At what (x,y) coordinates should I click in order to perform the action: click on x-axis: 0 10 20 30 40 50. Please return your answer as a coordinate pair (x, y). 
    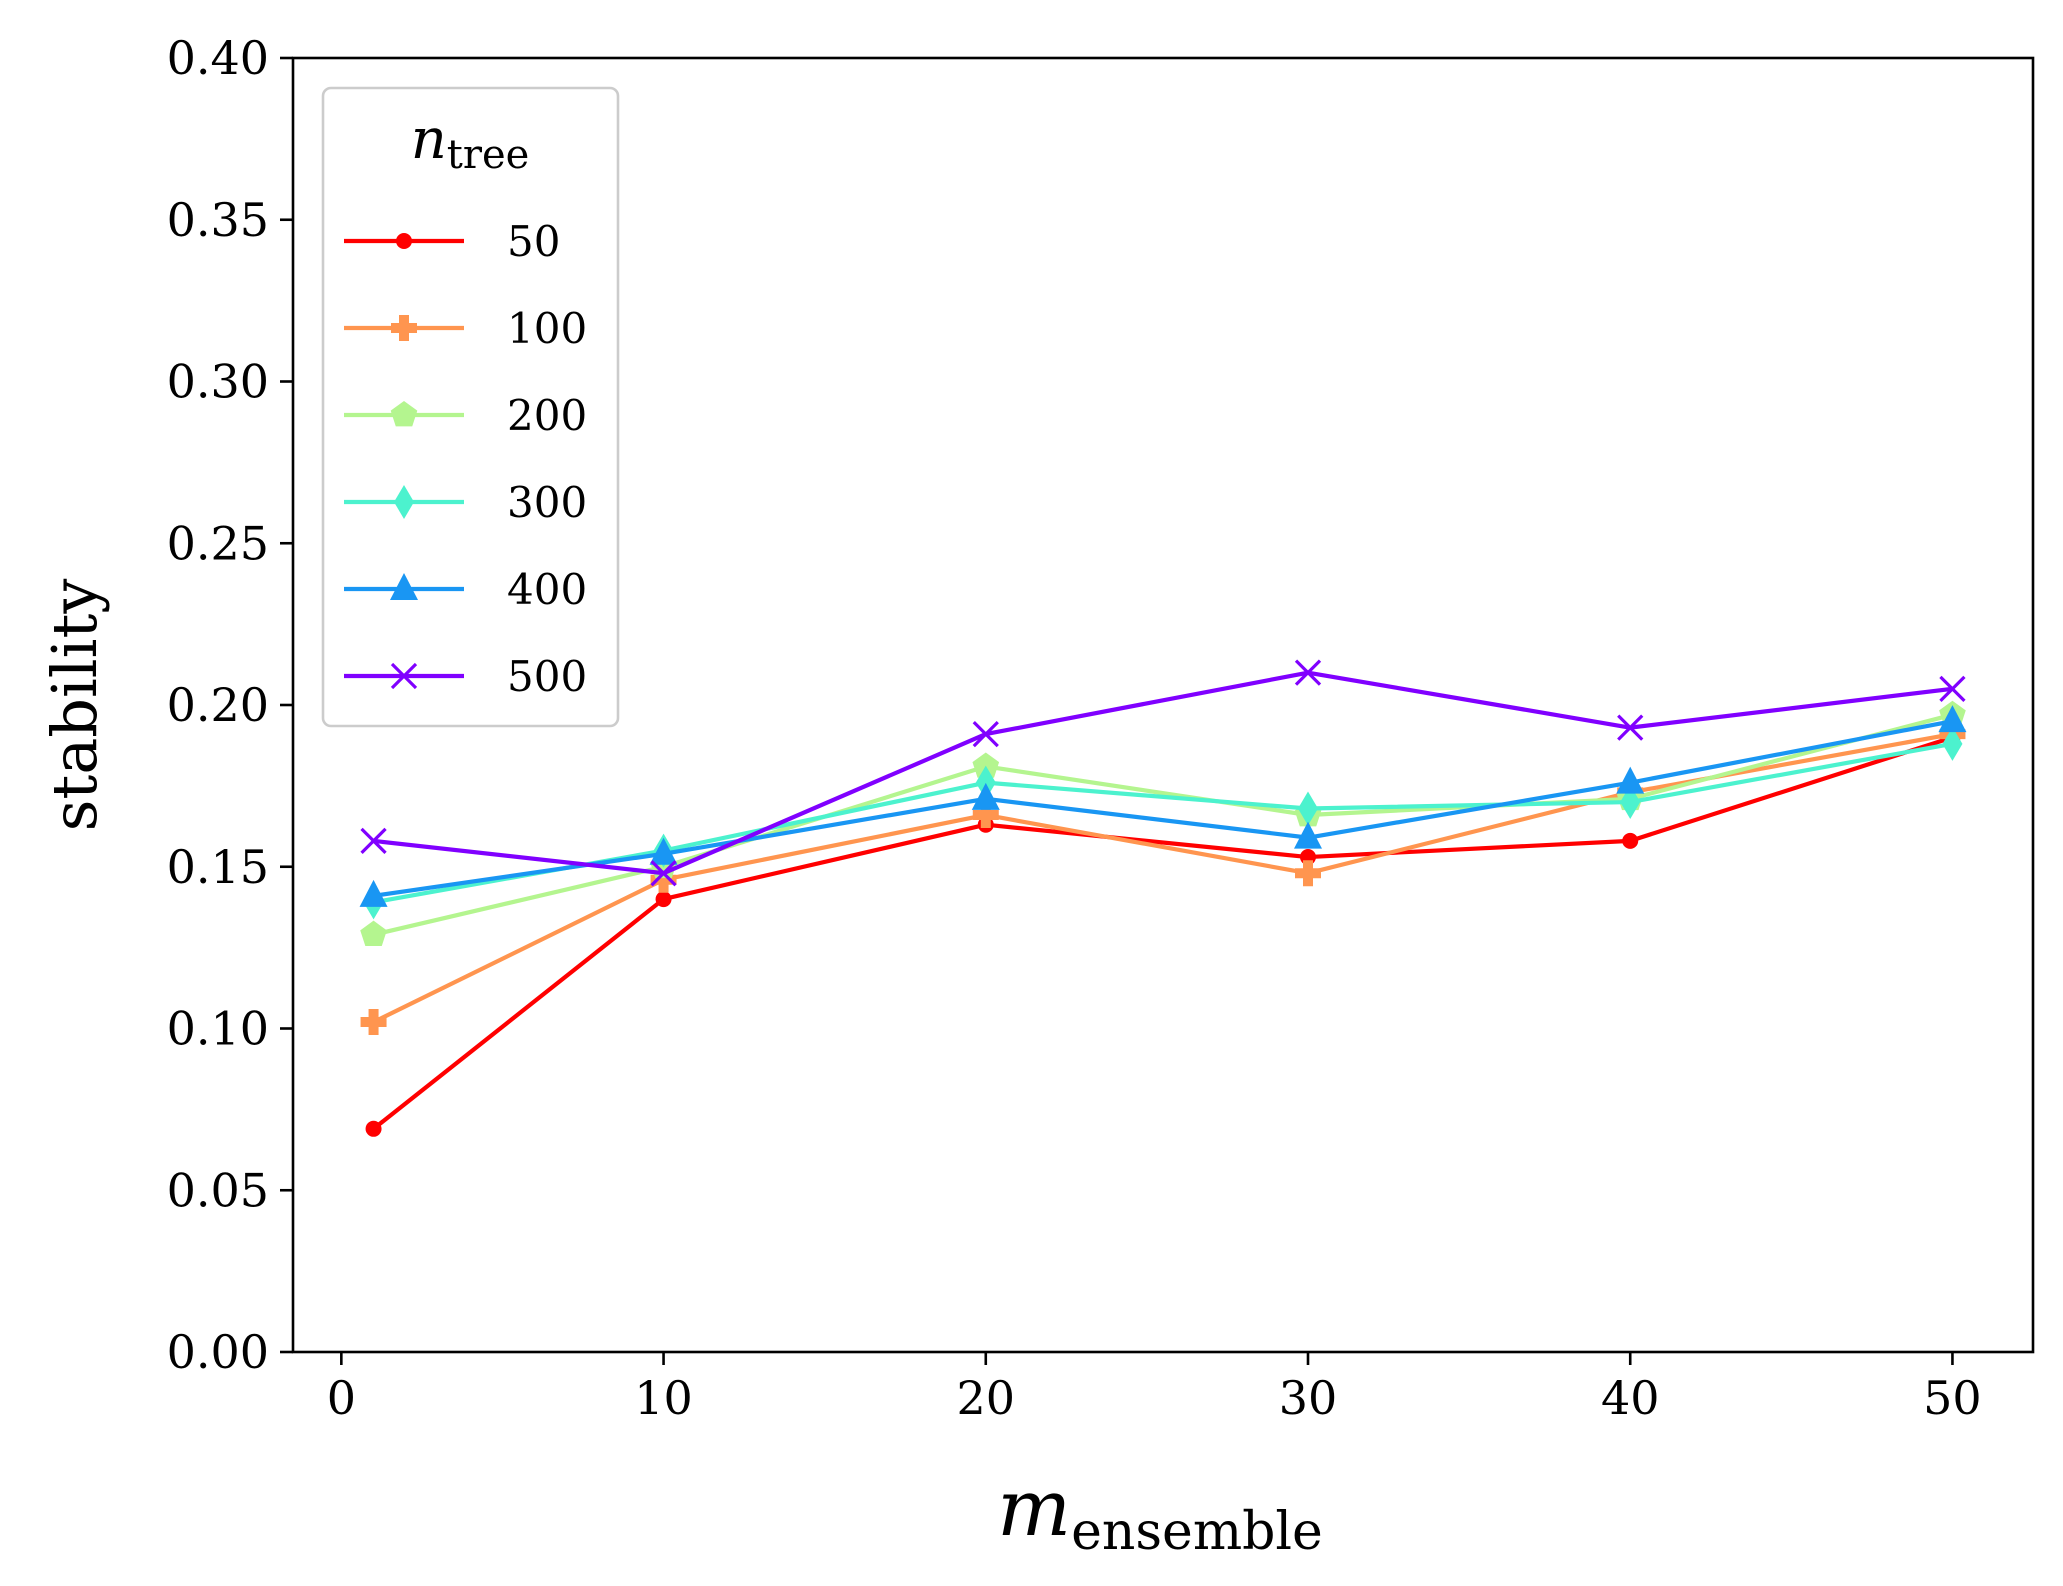
    Looking at the image, I should click on (1154, 1388).